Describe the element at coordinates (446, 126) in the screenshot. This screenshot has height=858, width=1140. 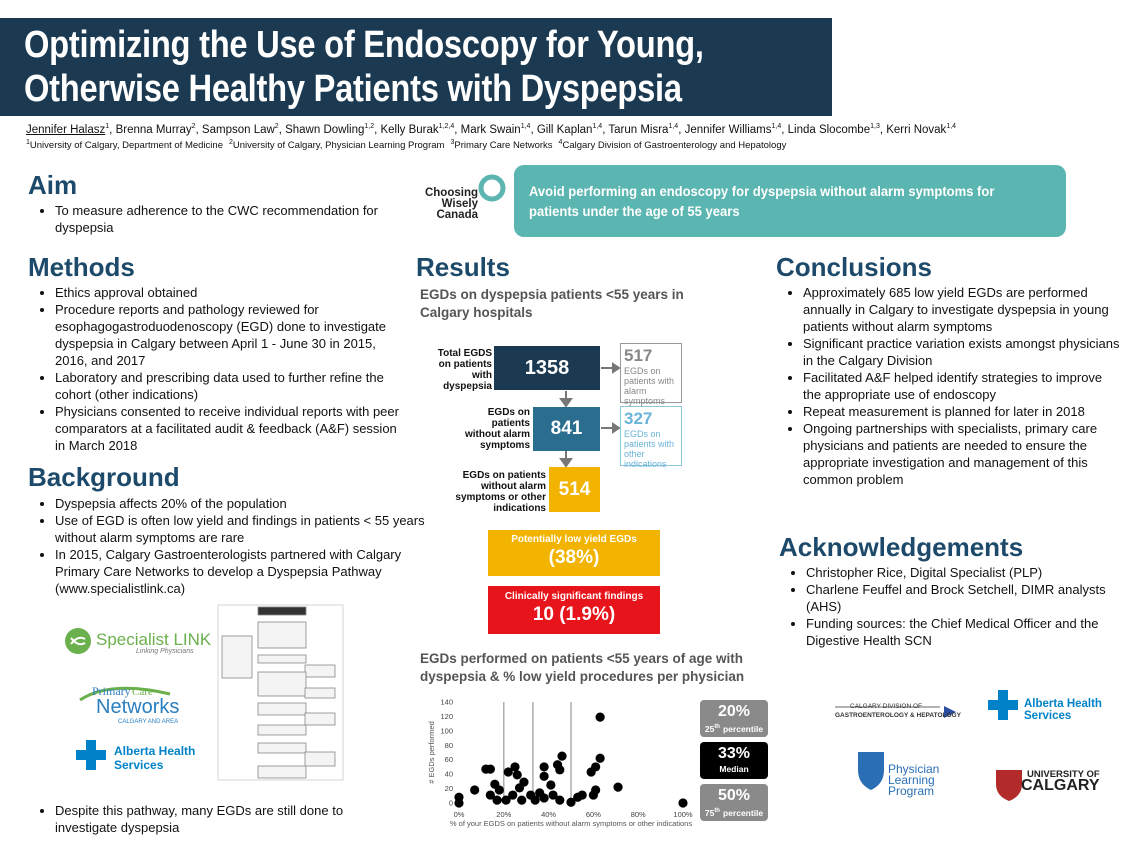
I see `author-affiliation: 1,2,4` at that location.